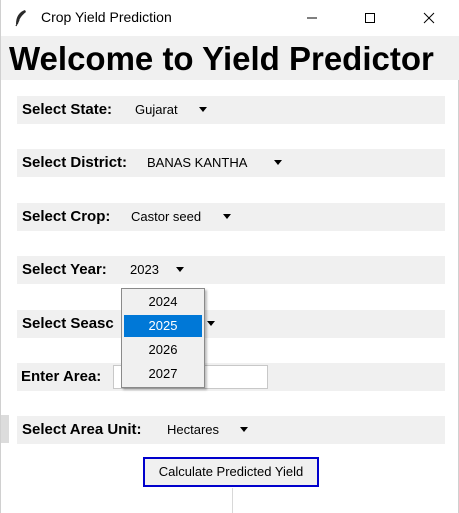 This screenshot has width=459, height=513. Describe the element at coordinates (144, 269) in the screenshot. I see `year-value: 2023` at that location.